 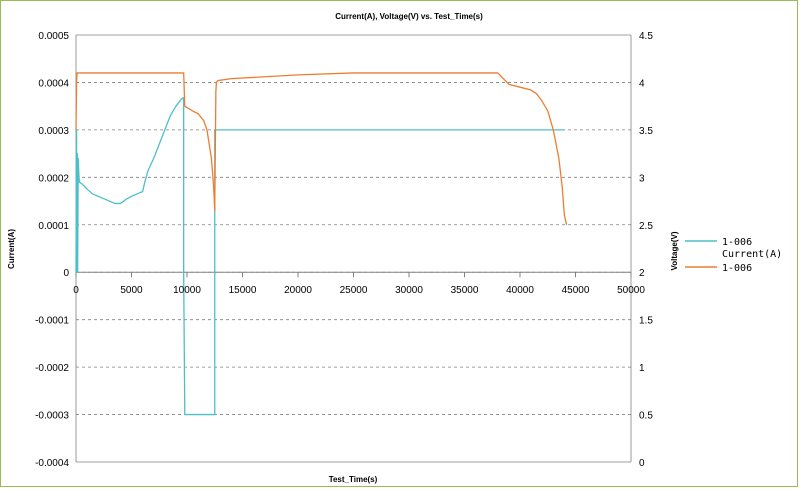 What do you see at coordinates (642, 273) in the screenshot?
I see `y-right-tick-label: 2` at bounding box center [642, 273].